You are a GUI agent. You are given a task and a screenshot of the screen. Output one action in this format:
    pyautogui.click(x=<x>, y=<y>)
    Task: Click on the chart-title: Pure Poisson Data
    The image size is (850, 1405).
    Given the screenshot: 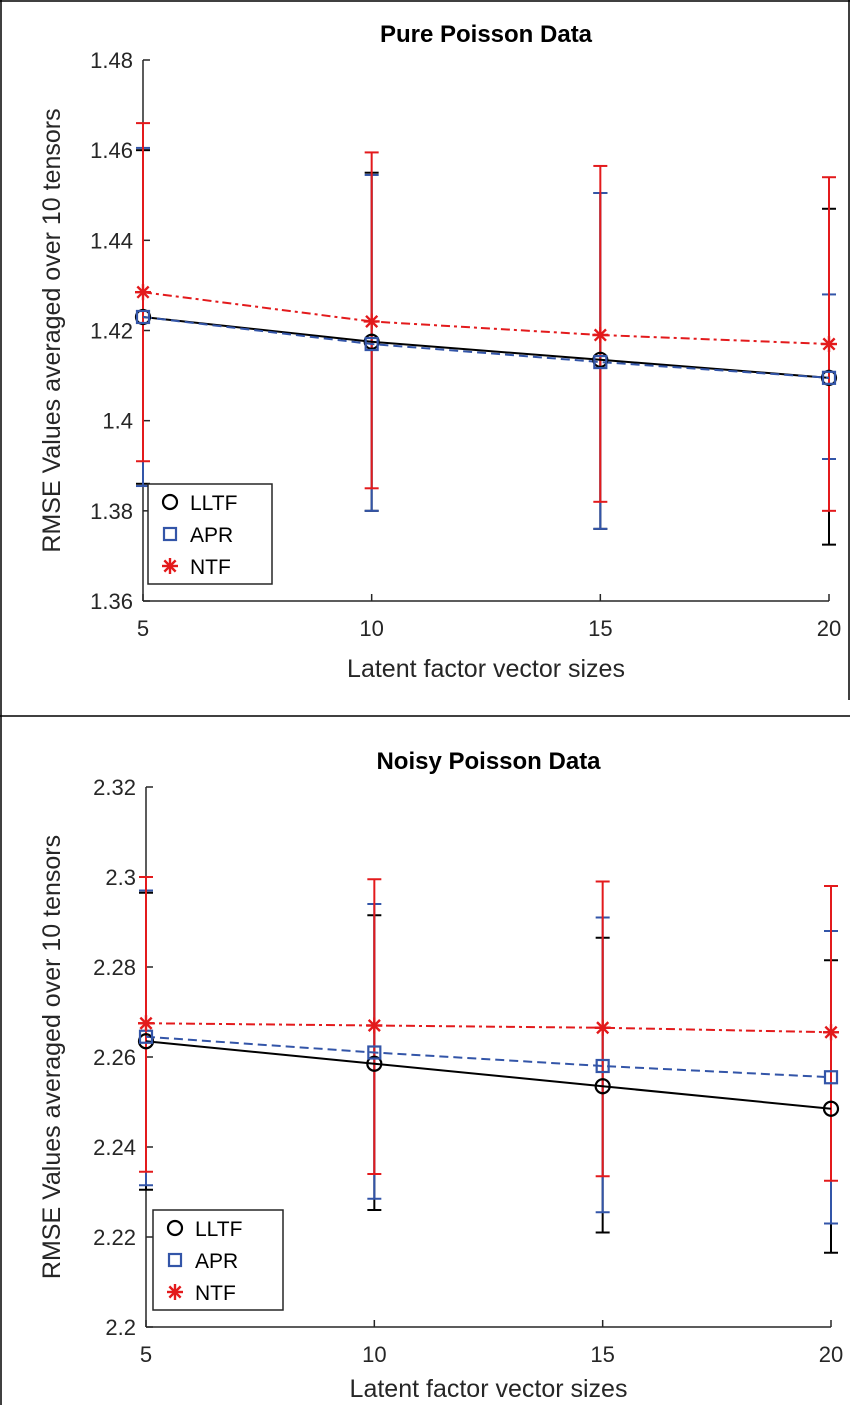 What is the action you would take?
    pyautogui.click(x=486, y=34)
    